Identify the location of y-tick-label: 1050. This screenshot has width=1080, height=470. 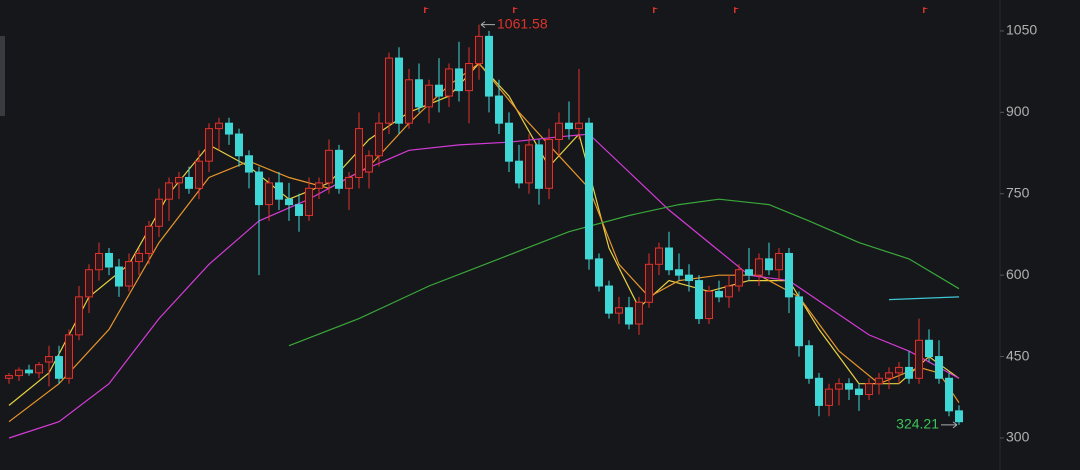
(1021, 30).